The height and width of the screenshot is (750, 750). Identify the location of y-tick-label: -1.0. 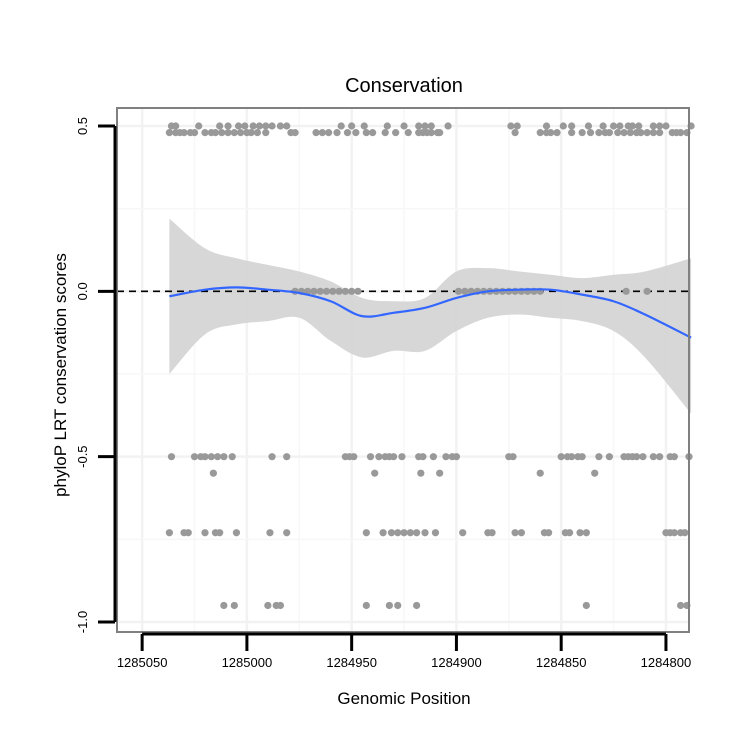
(82, 622).